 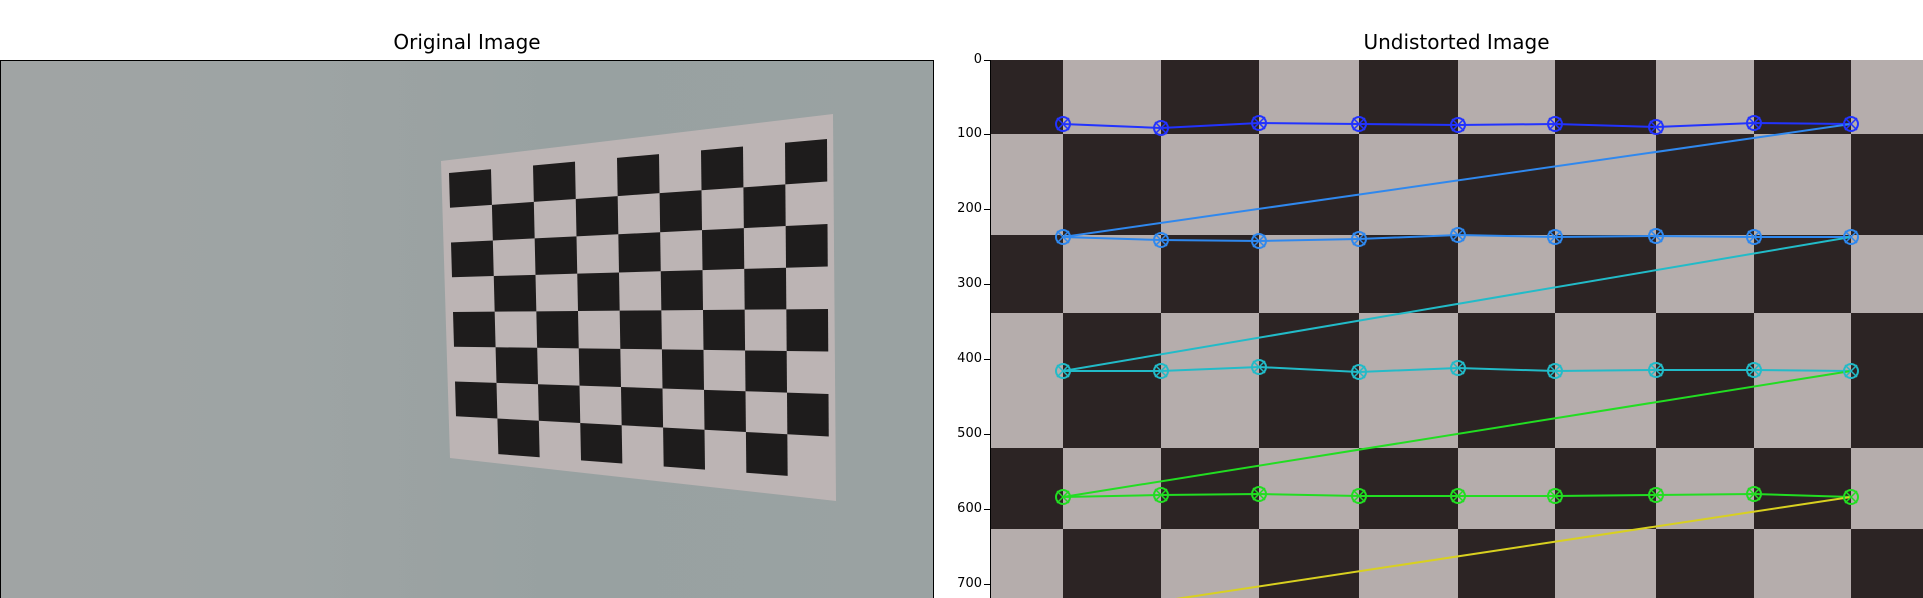 What do you see at coordinates (961, 508) in the screenshot?
I see `y-tick-label: 600` at bounding box center [961, 508].